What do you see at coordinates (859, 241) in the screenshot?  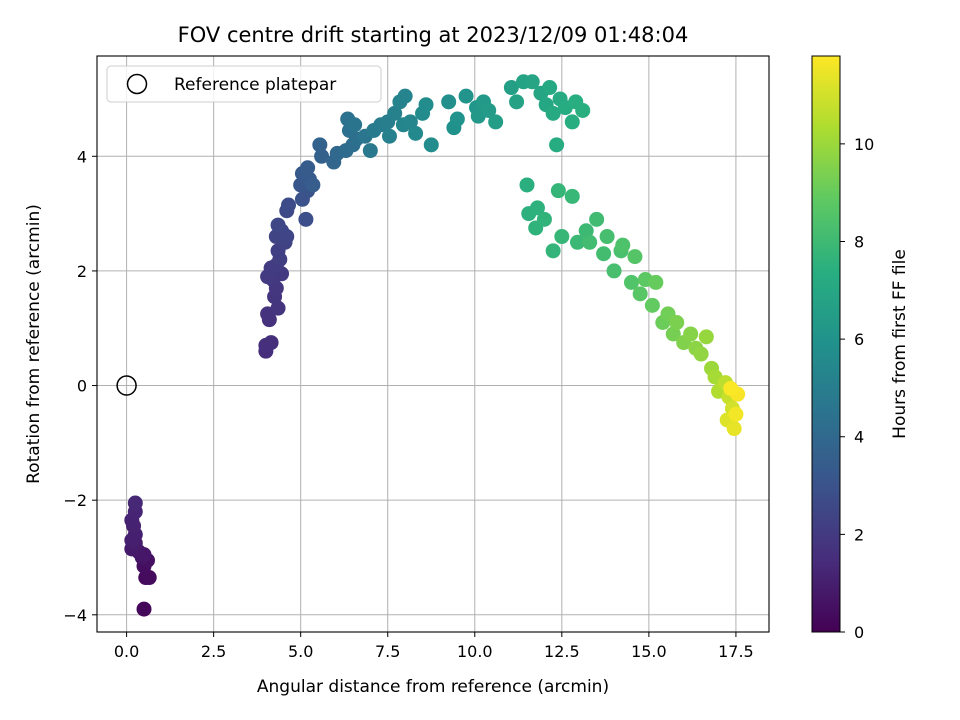 I see `colorbar-tick-label: 8` at bounding box center [859, 241].